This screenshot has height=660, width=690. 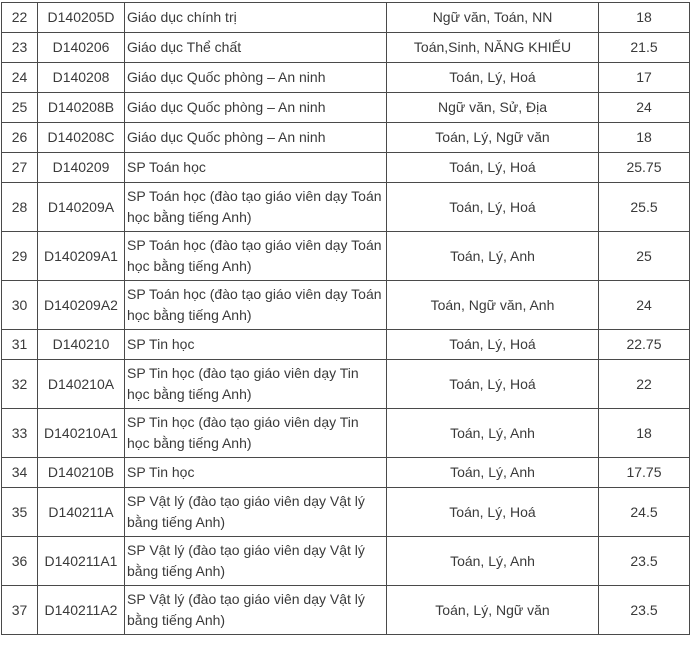 What do you see at coordinates (492, 305) in the screenshot?
I see `subject-combination-cell: Toán, Ngữ văn, Anh` at bounding box center [492, 305].